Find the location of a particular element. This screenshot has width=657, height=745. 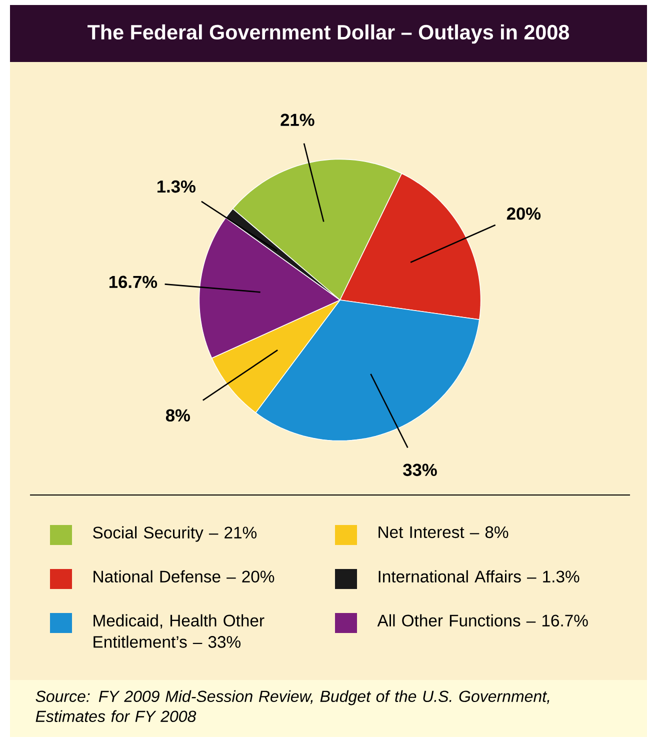

legend-label: Social Security – 21% is located at coordinates (175, 534).